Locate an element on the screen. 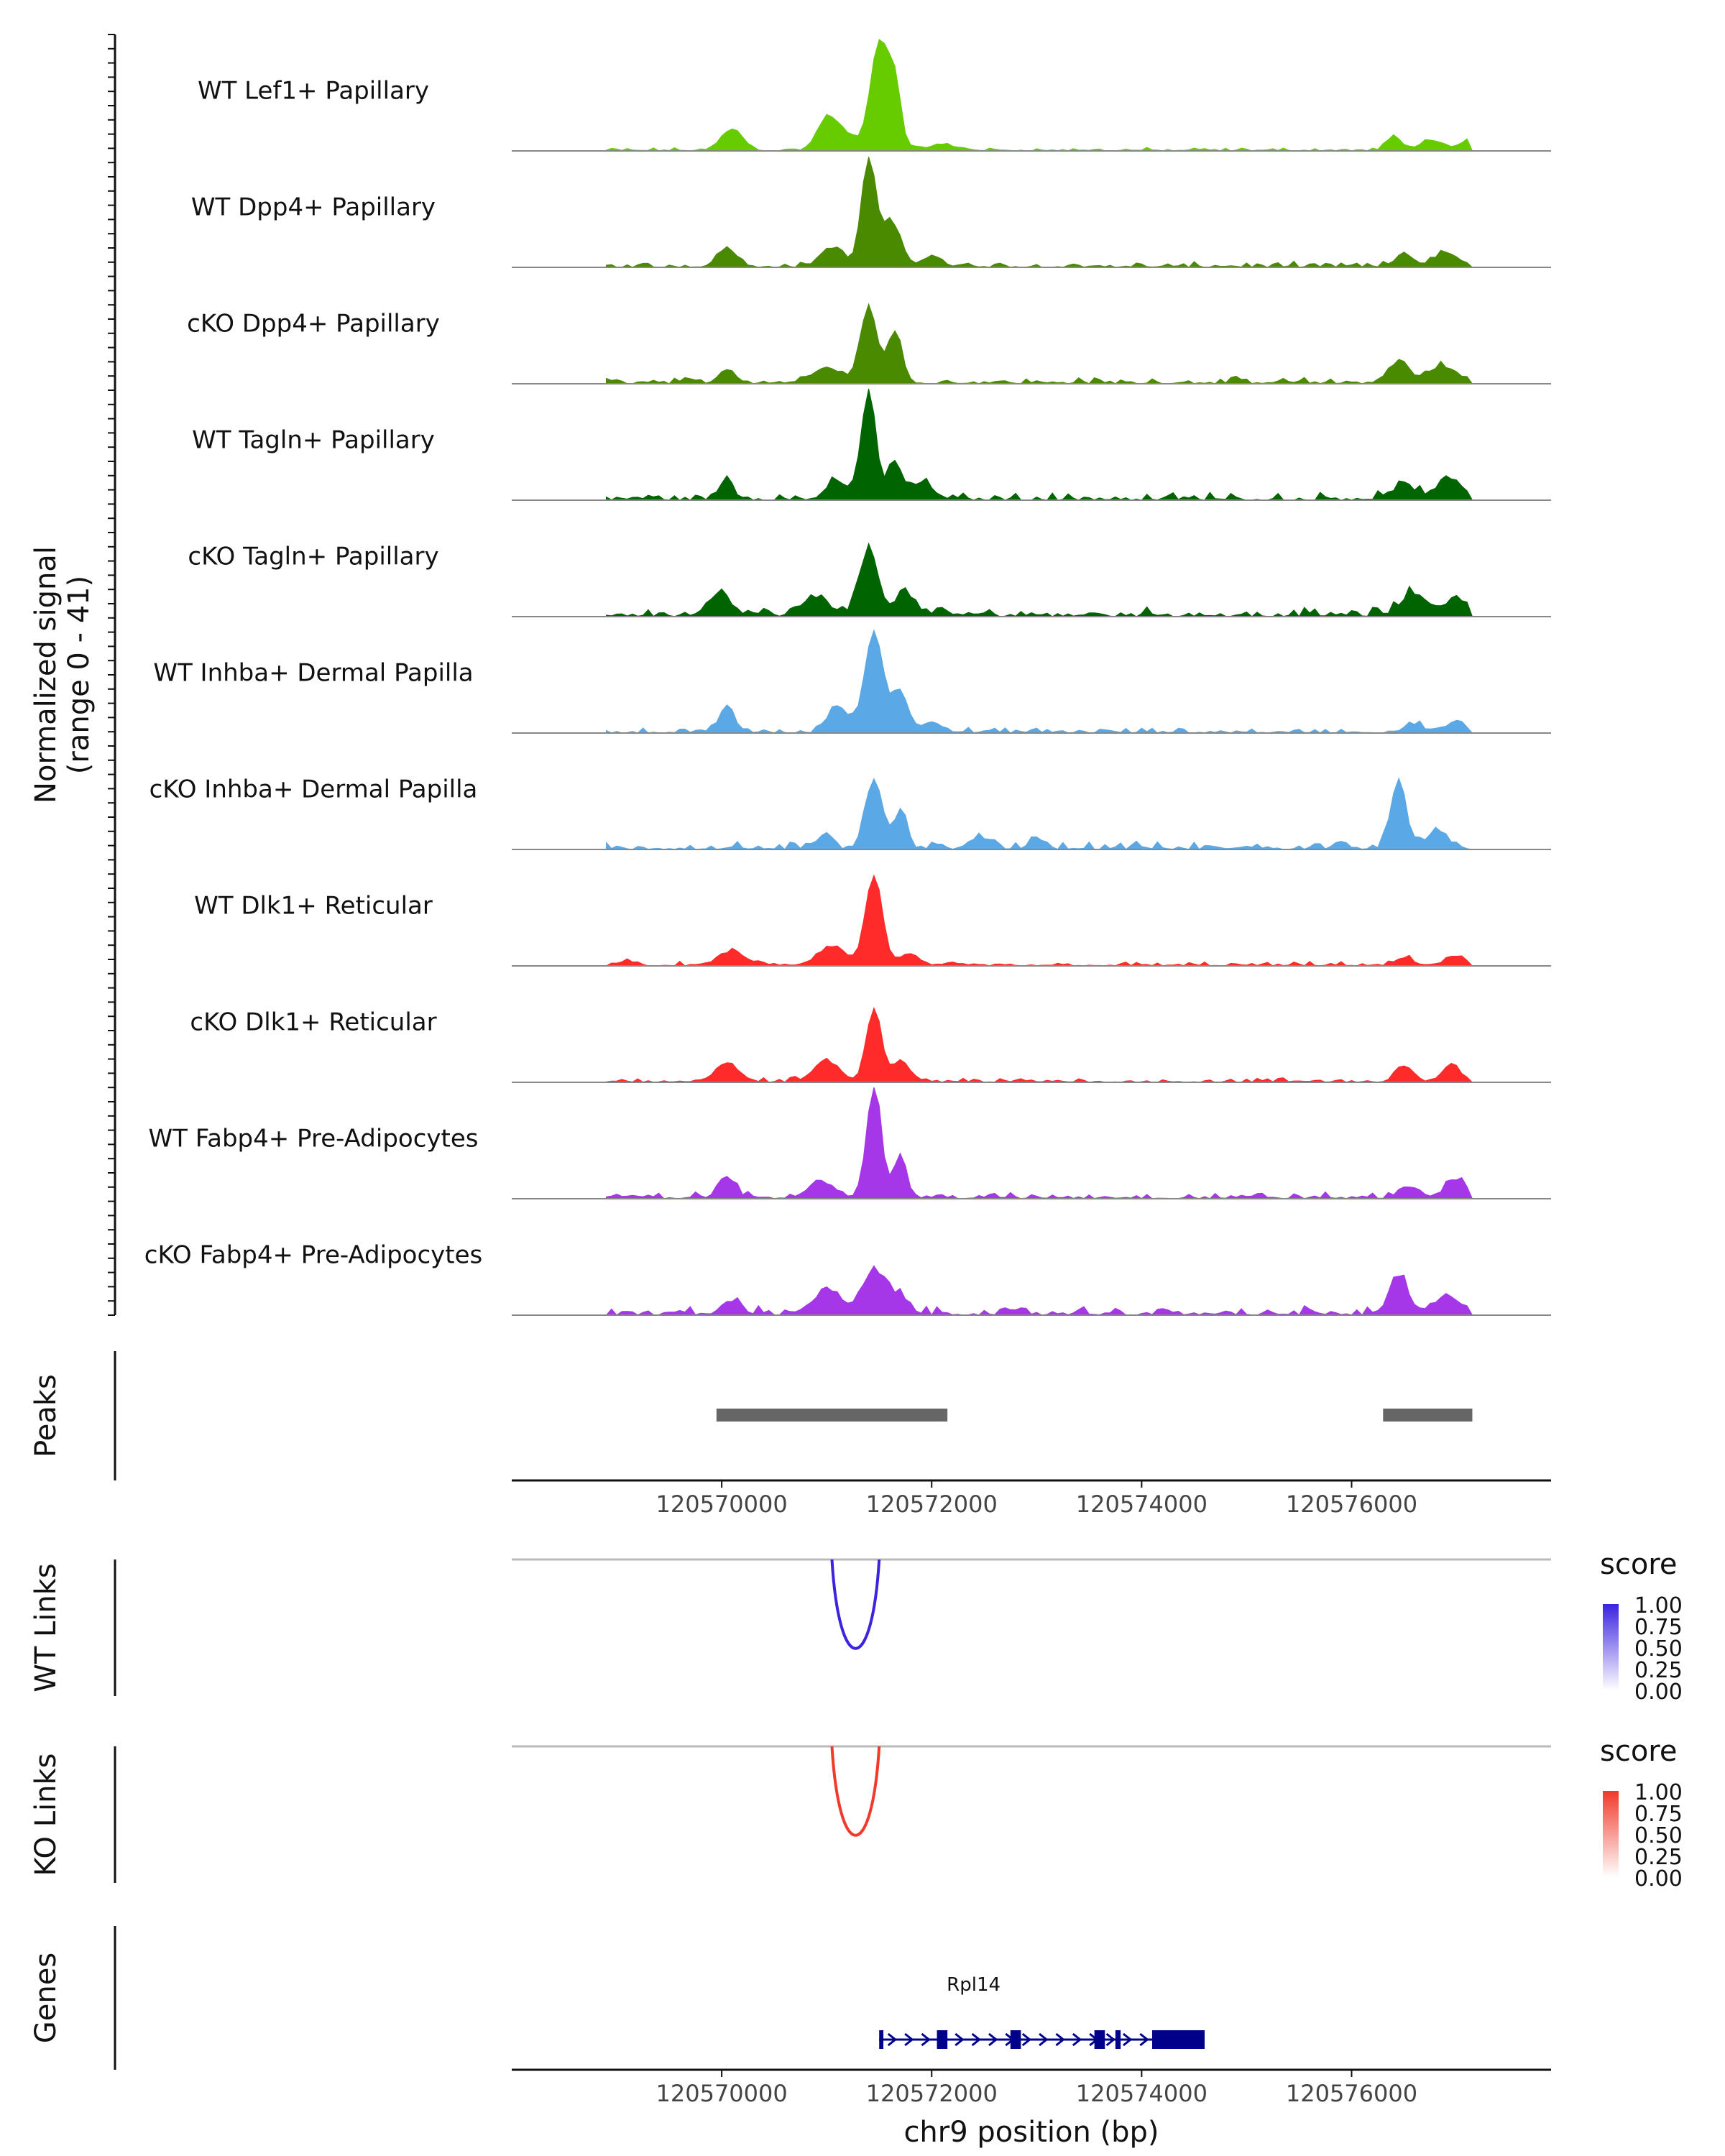 The height and width of the screenshot is (2156, 1725). links-track: WT Links score 1.000.750.500.250.00 is located at coordinates (856, 1626).